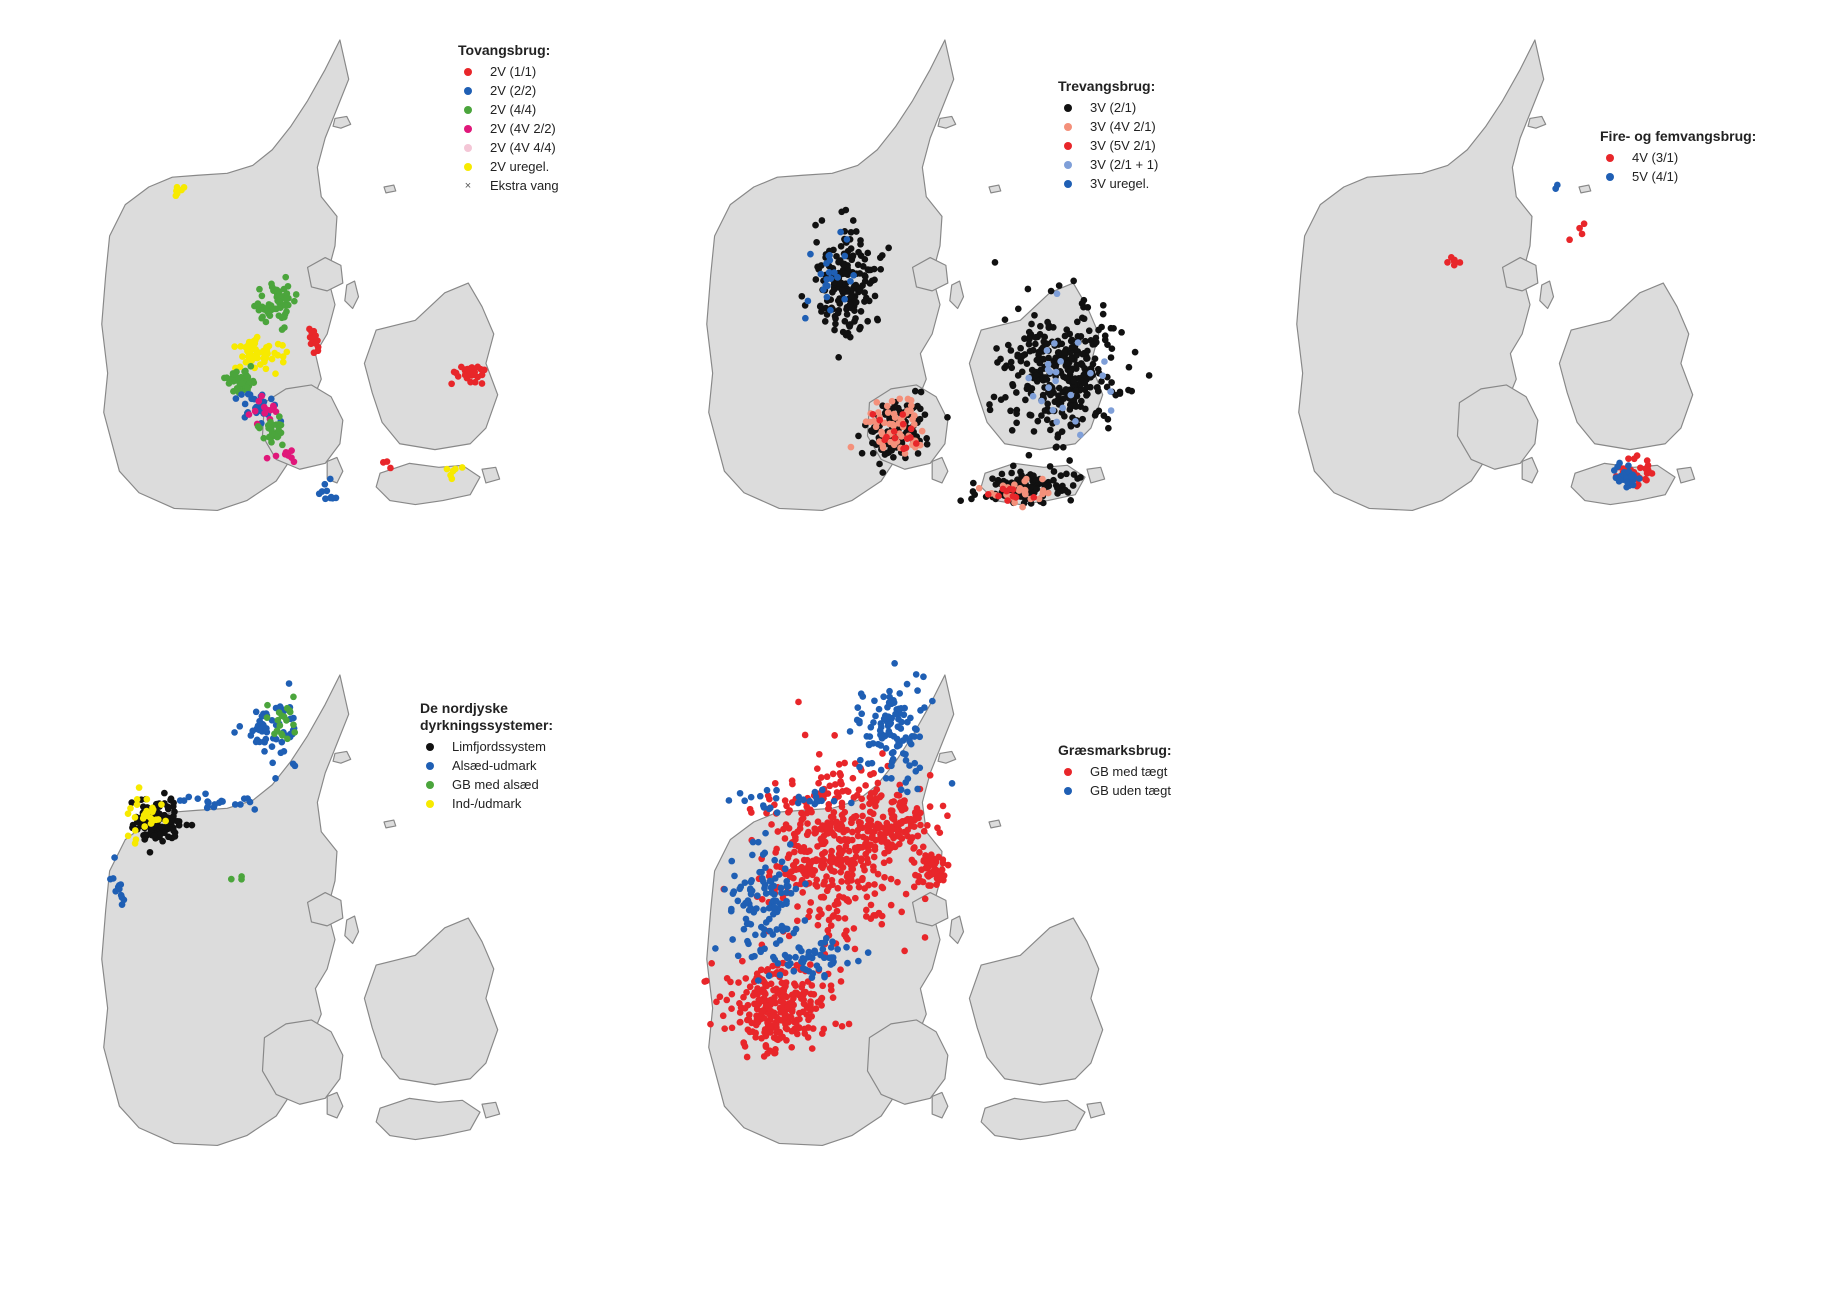  Describe the element at coordinates (1107, 86) in the screenshot. I see `legend-title: Trevangsbrug:` at that location.